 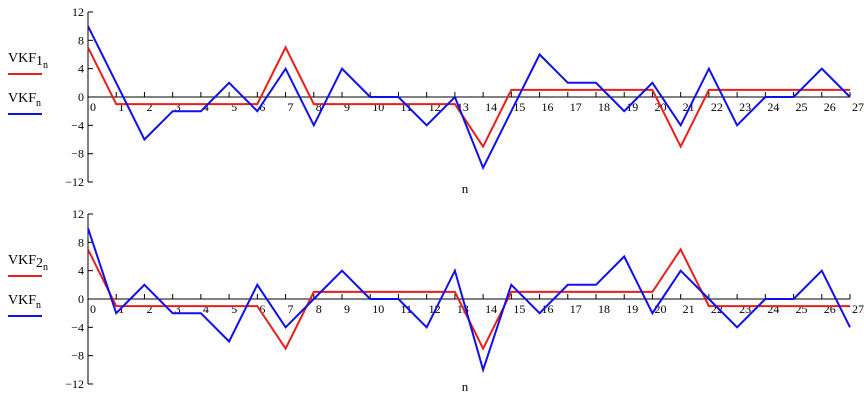 What do you see at coordinates (689, 309) in the screenshot?
I see `x-tick-label: 21` at bounding box center [689, 309].